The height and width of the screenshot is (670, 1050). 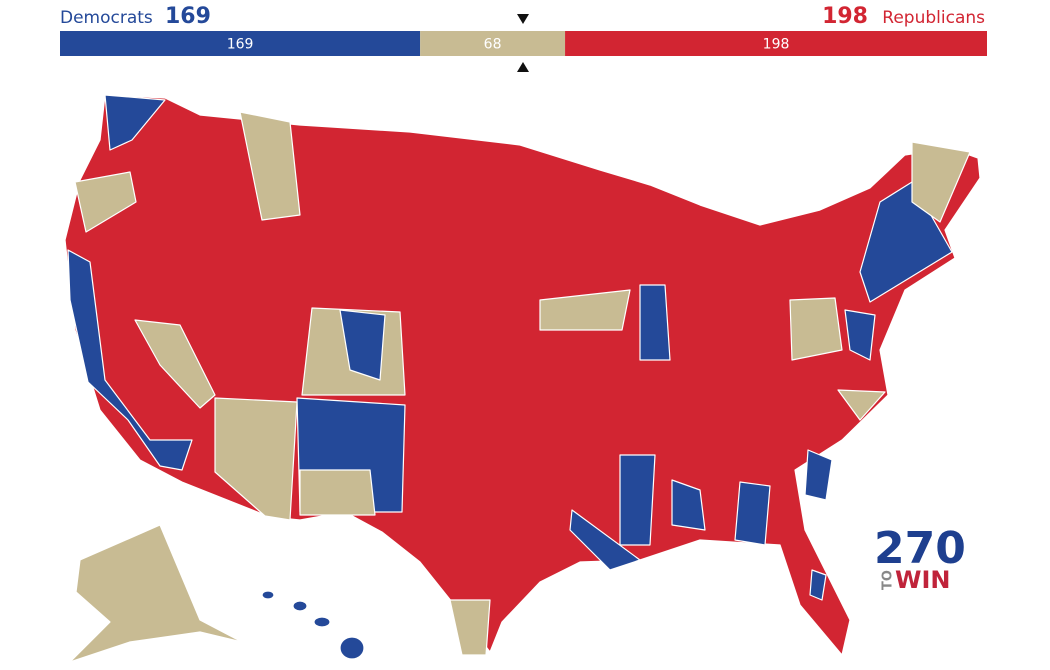 What do you see at coordinates (845, 16) in the screenshot?
I see `republicans-total: 198` at bounding box center [845, 16].